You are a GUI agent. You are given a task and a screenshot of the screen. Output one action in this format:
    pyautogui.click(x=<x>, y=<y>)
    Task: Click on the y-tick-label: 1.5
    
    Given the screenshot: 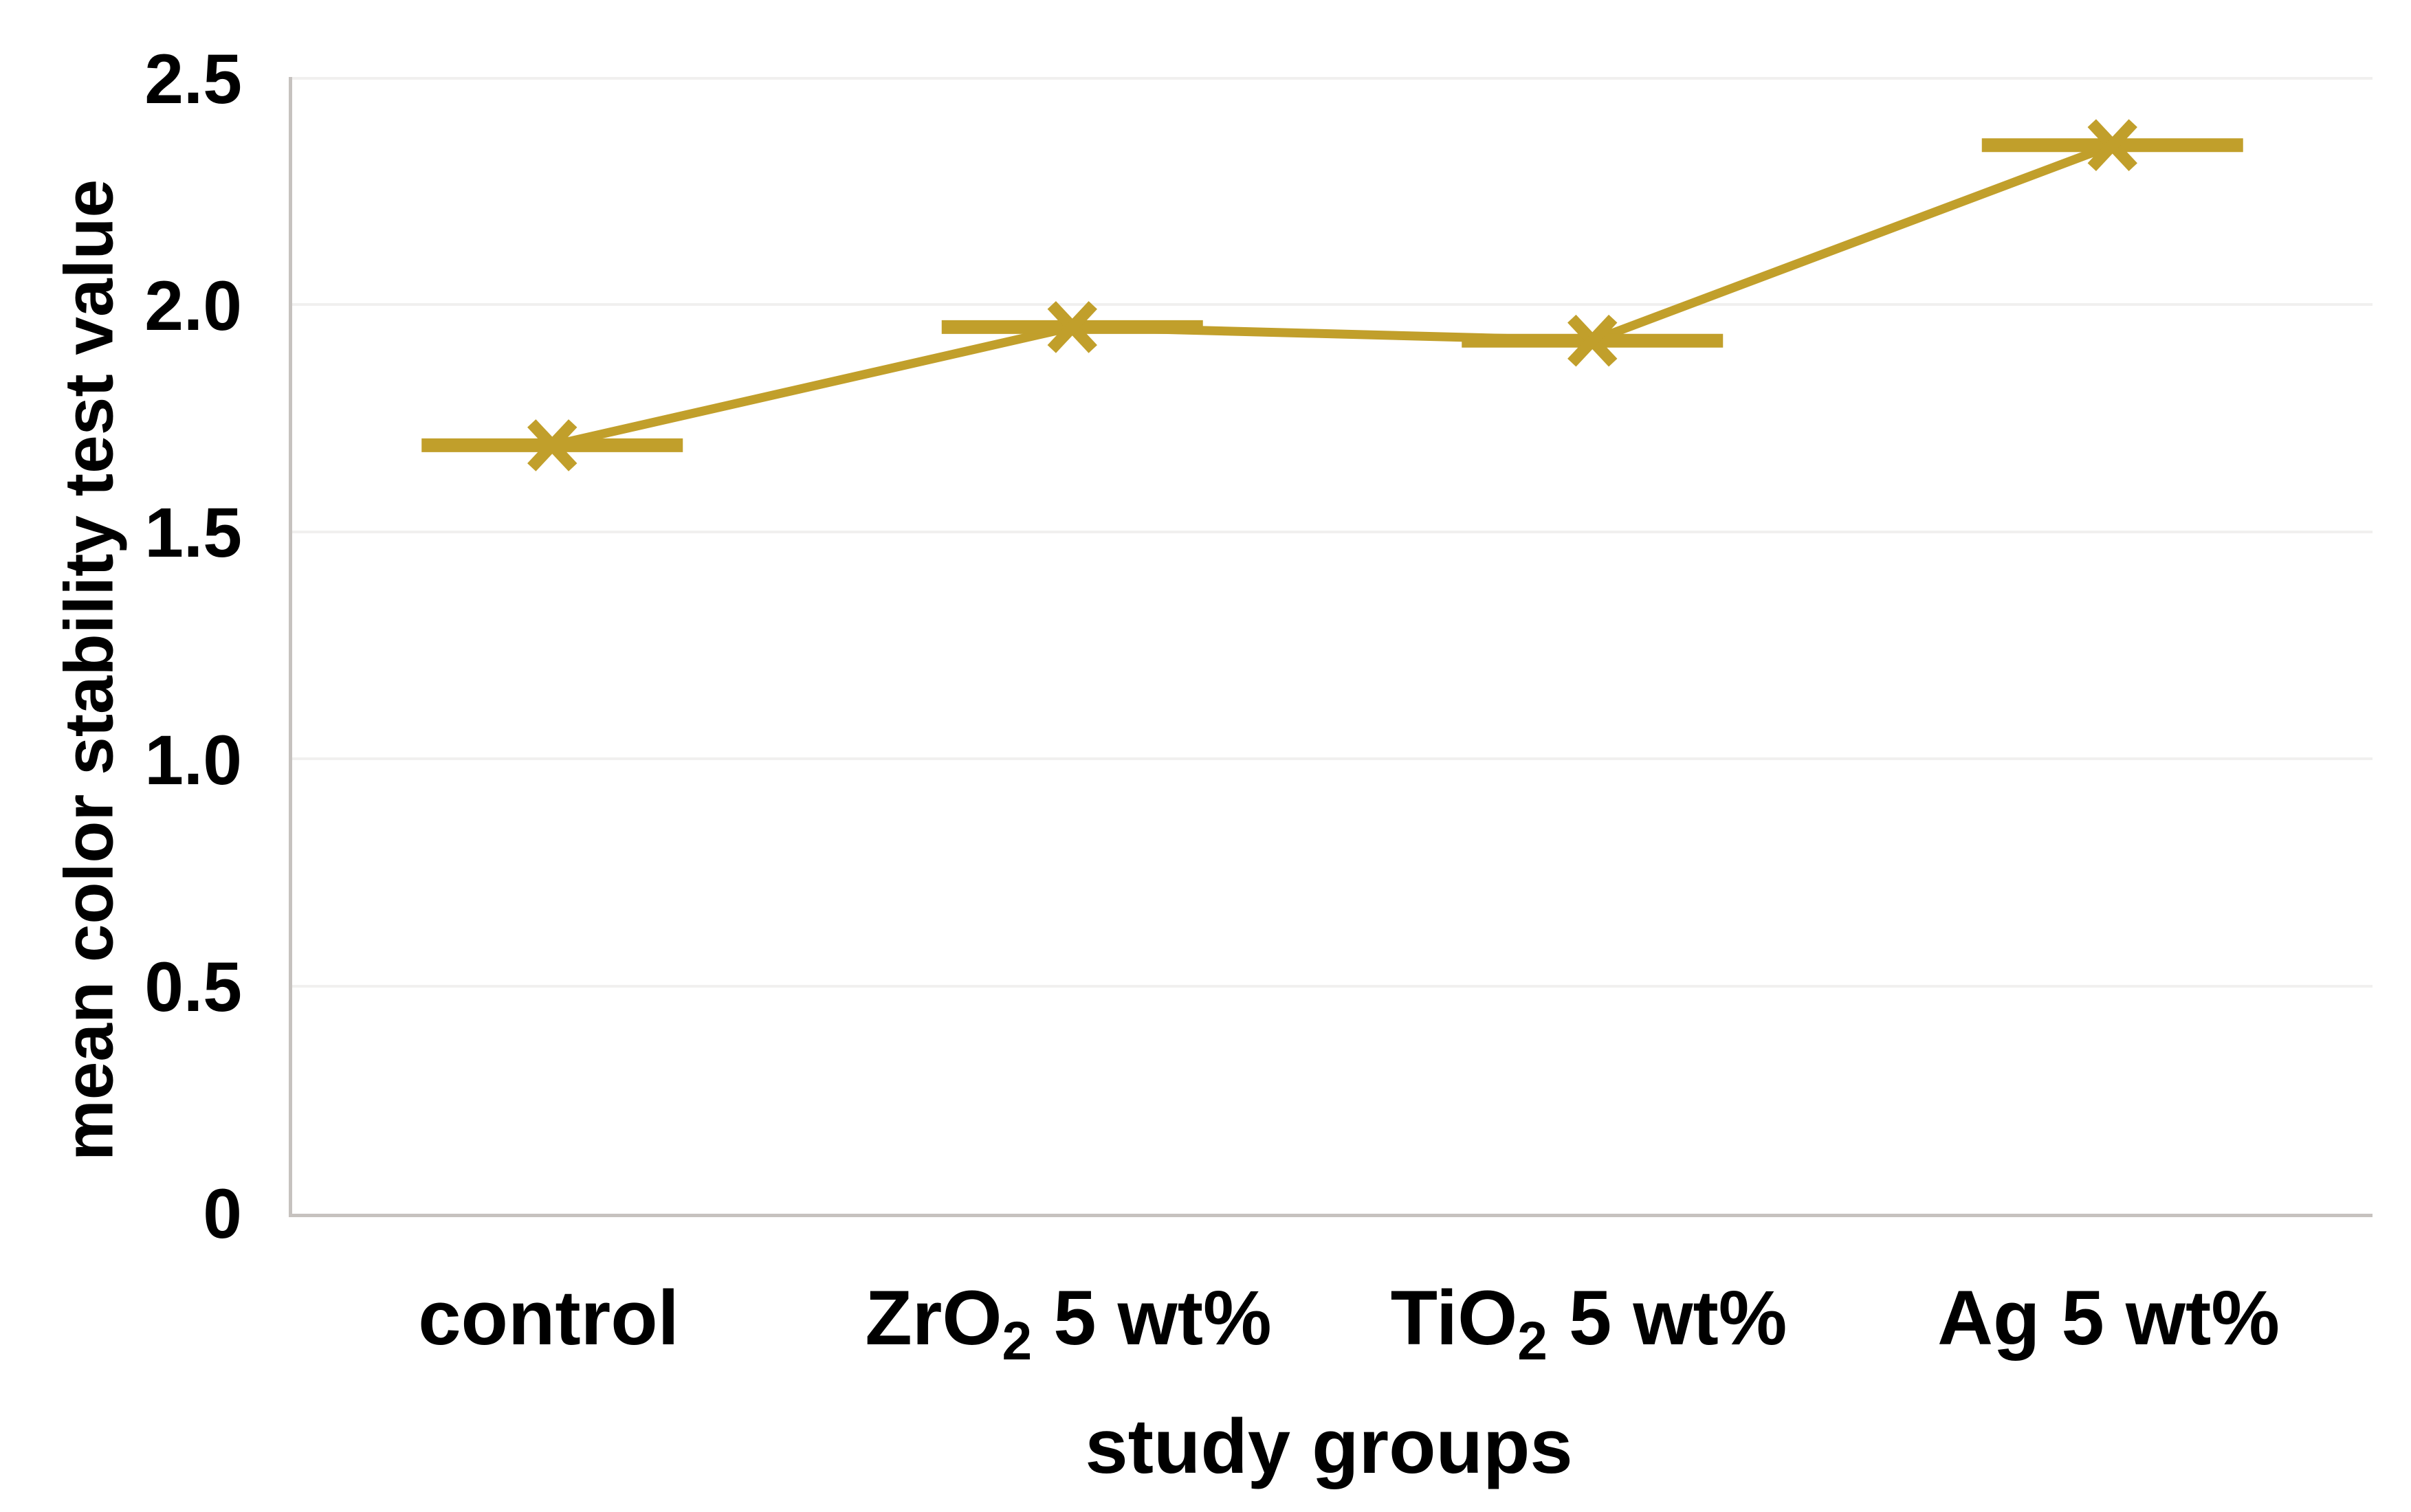 What is the action you would take?
    pyautogui.click(x=193, y=532)
    